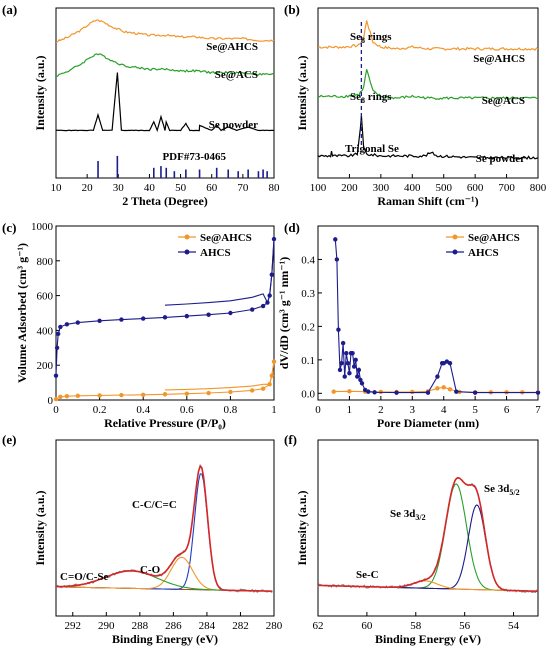  Describe the element at coordinates (154, 505) in the screenshot. I see `annotation-e-cc: C-C/C=C` at that location.